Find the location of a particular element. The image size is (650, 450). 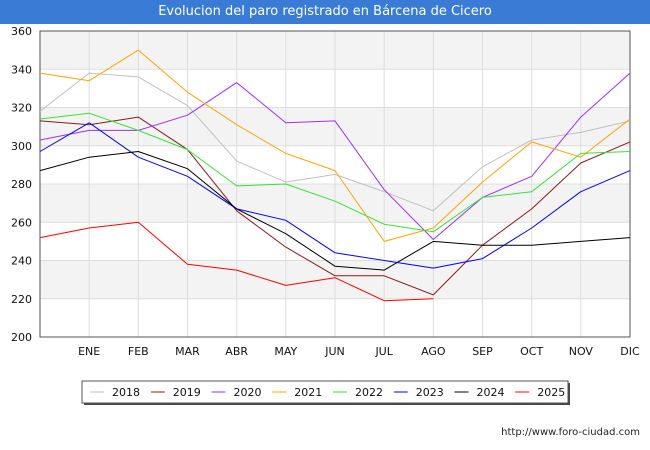

y-tick-label: 200 is located at coordinates (21, 337).